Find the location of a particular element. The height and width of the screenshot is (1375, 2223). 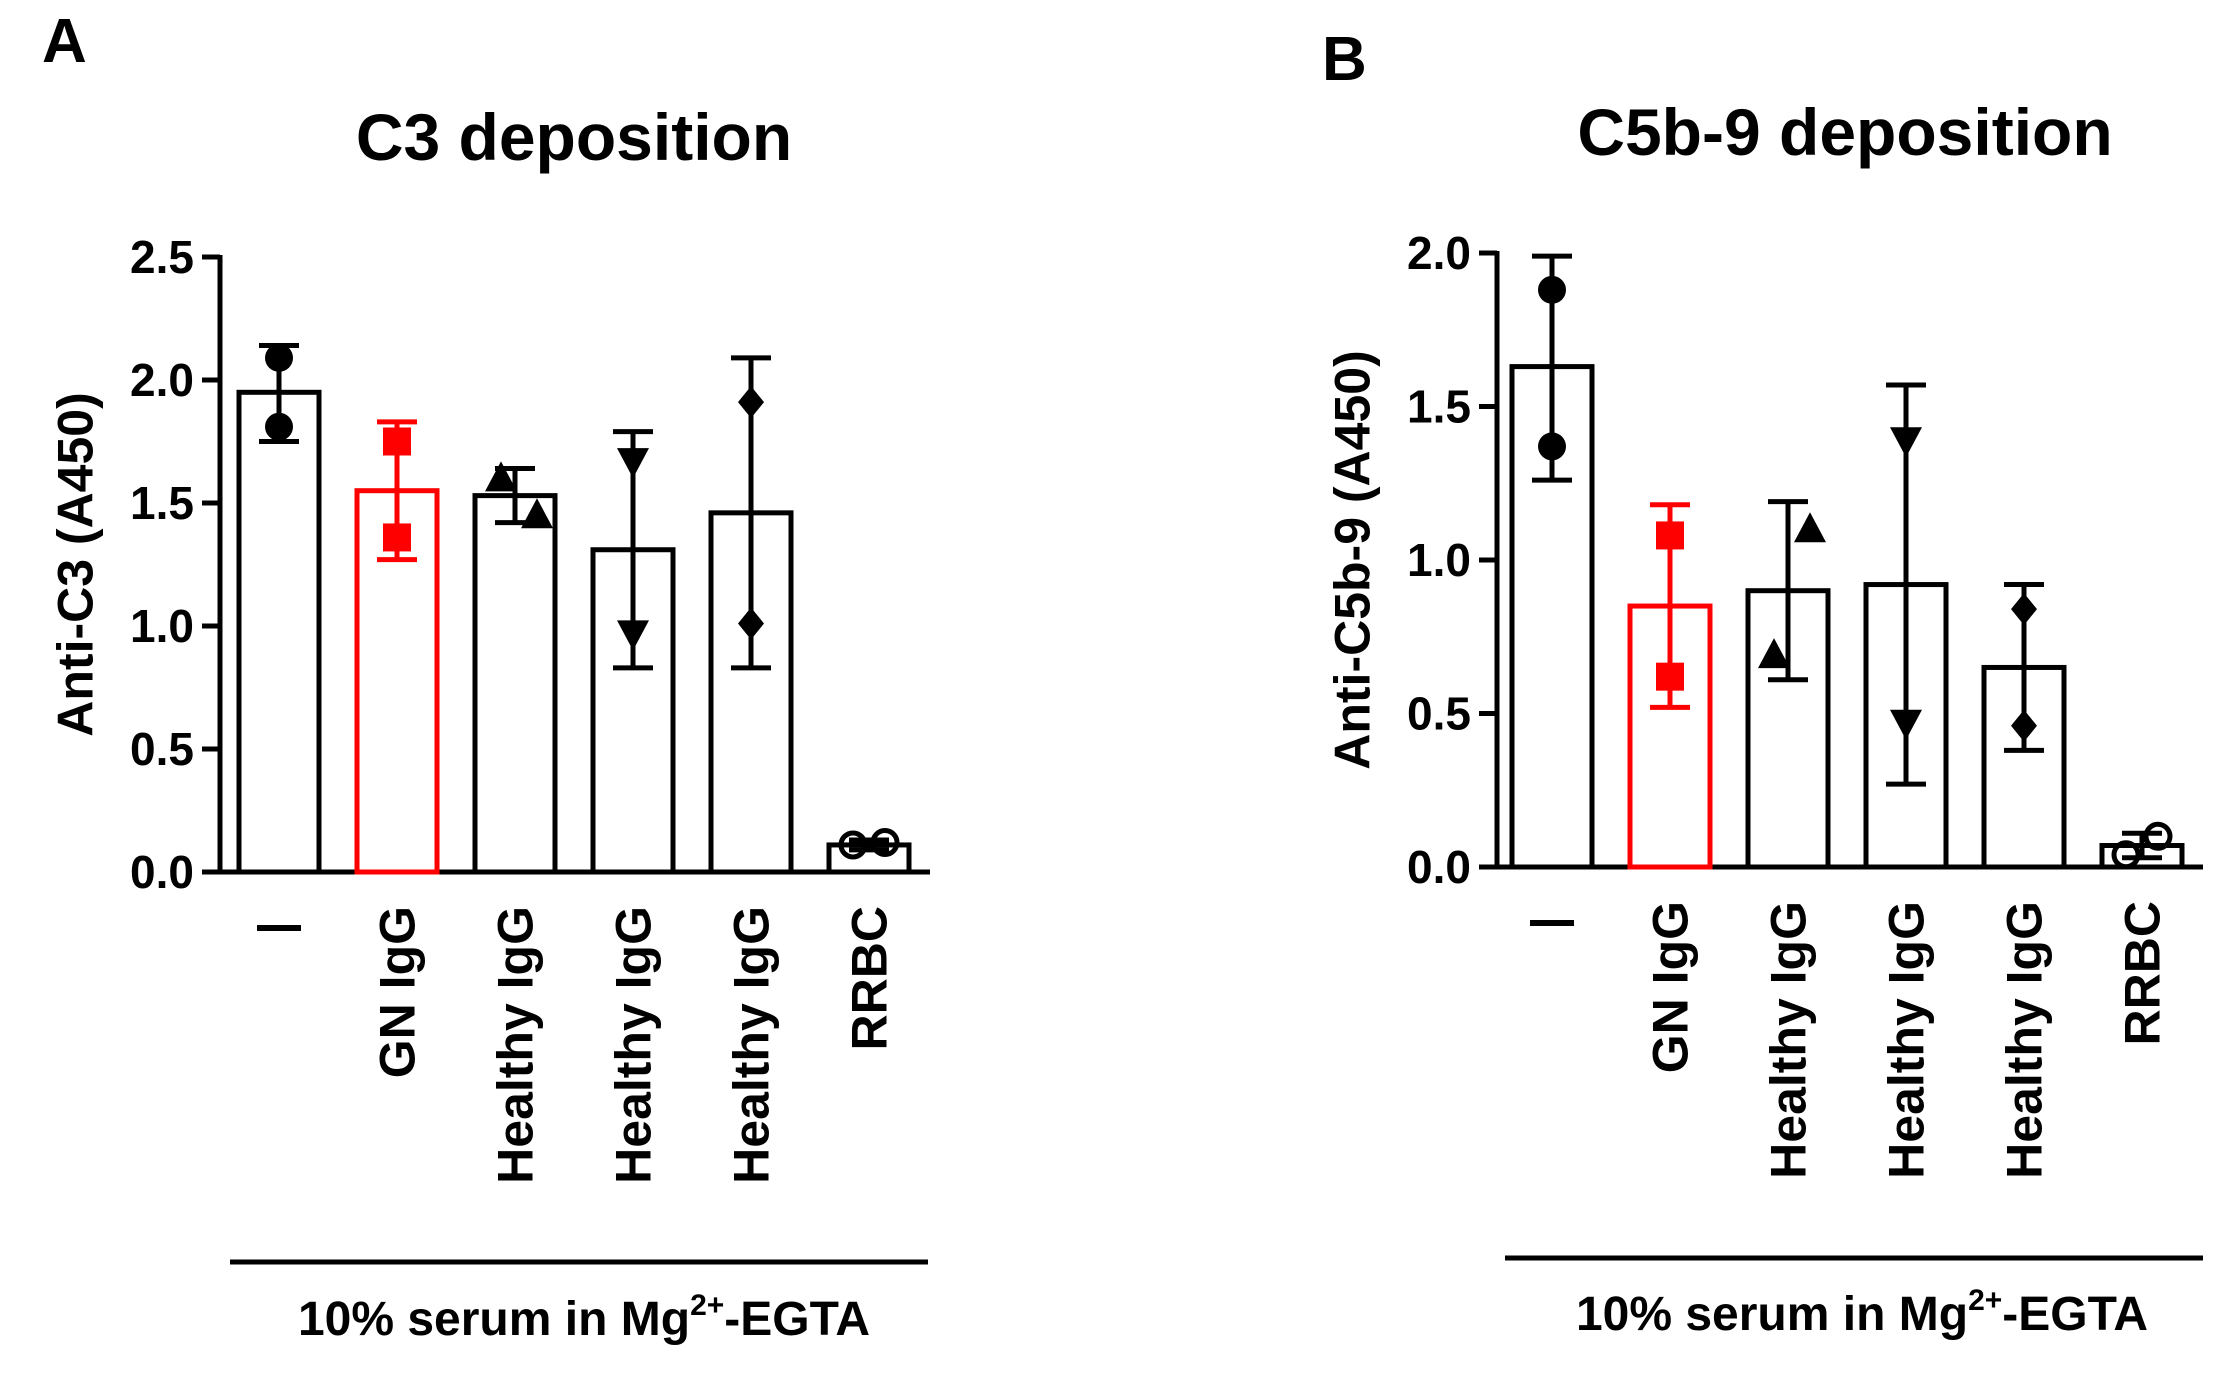

y-tick-label: 2.5 is located at coordinates (162, 257).